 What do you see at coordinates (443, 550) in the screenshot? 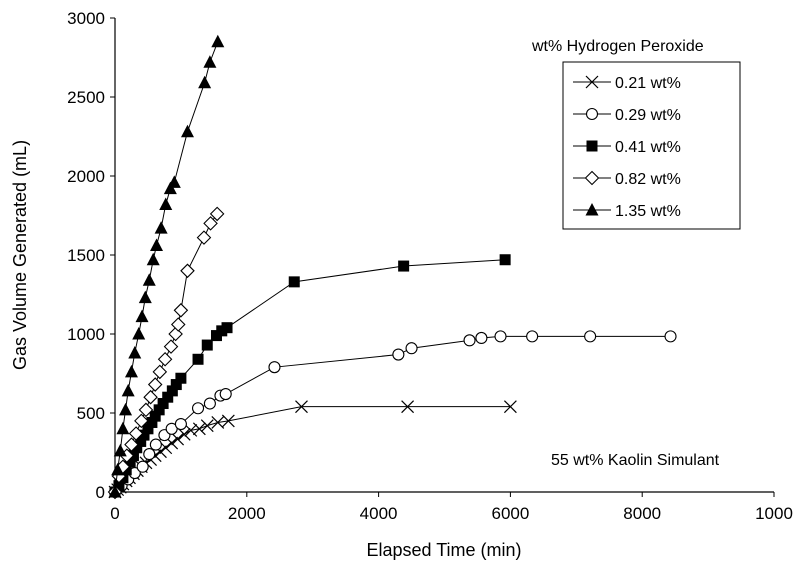
I see `x-axis-title: Elapsed Time (min)` at bounding box center [443, 550].